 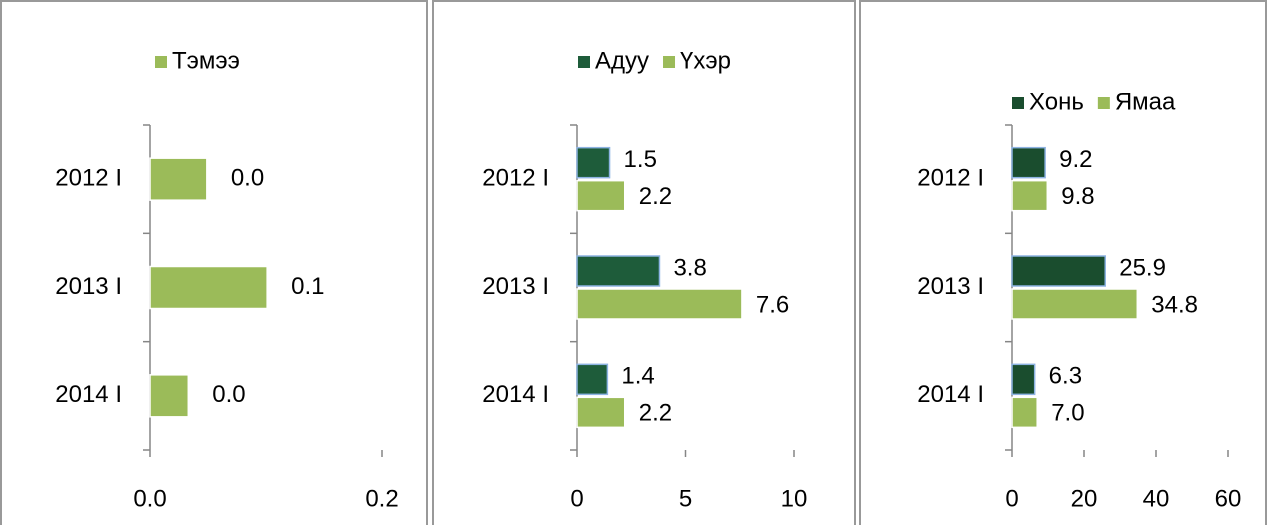 What do you see at coordinates (1228, 498) in the screenshot?
I see `x-tick-label: 60` at bounding box center [1228, 498].